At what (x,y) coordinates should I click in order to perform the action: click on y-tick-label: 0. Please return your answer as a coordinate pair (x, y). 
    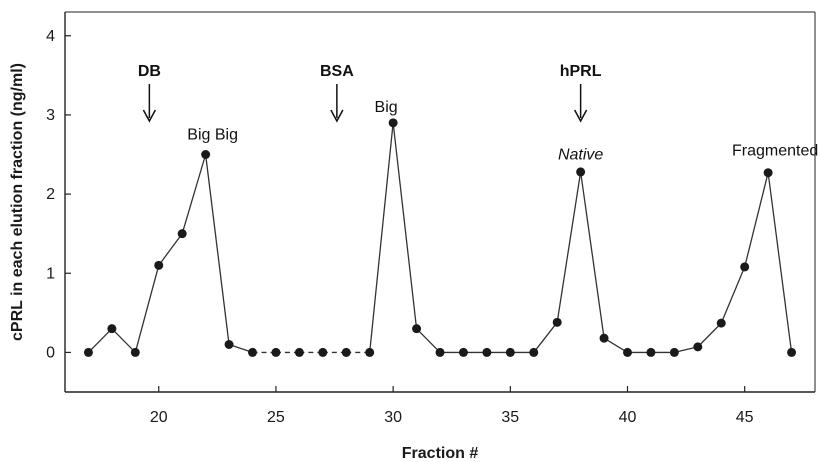
    Looking at the image, I should click on (50, 352).